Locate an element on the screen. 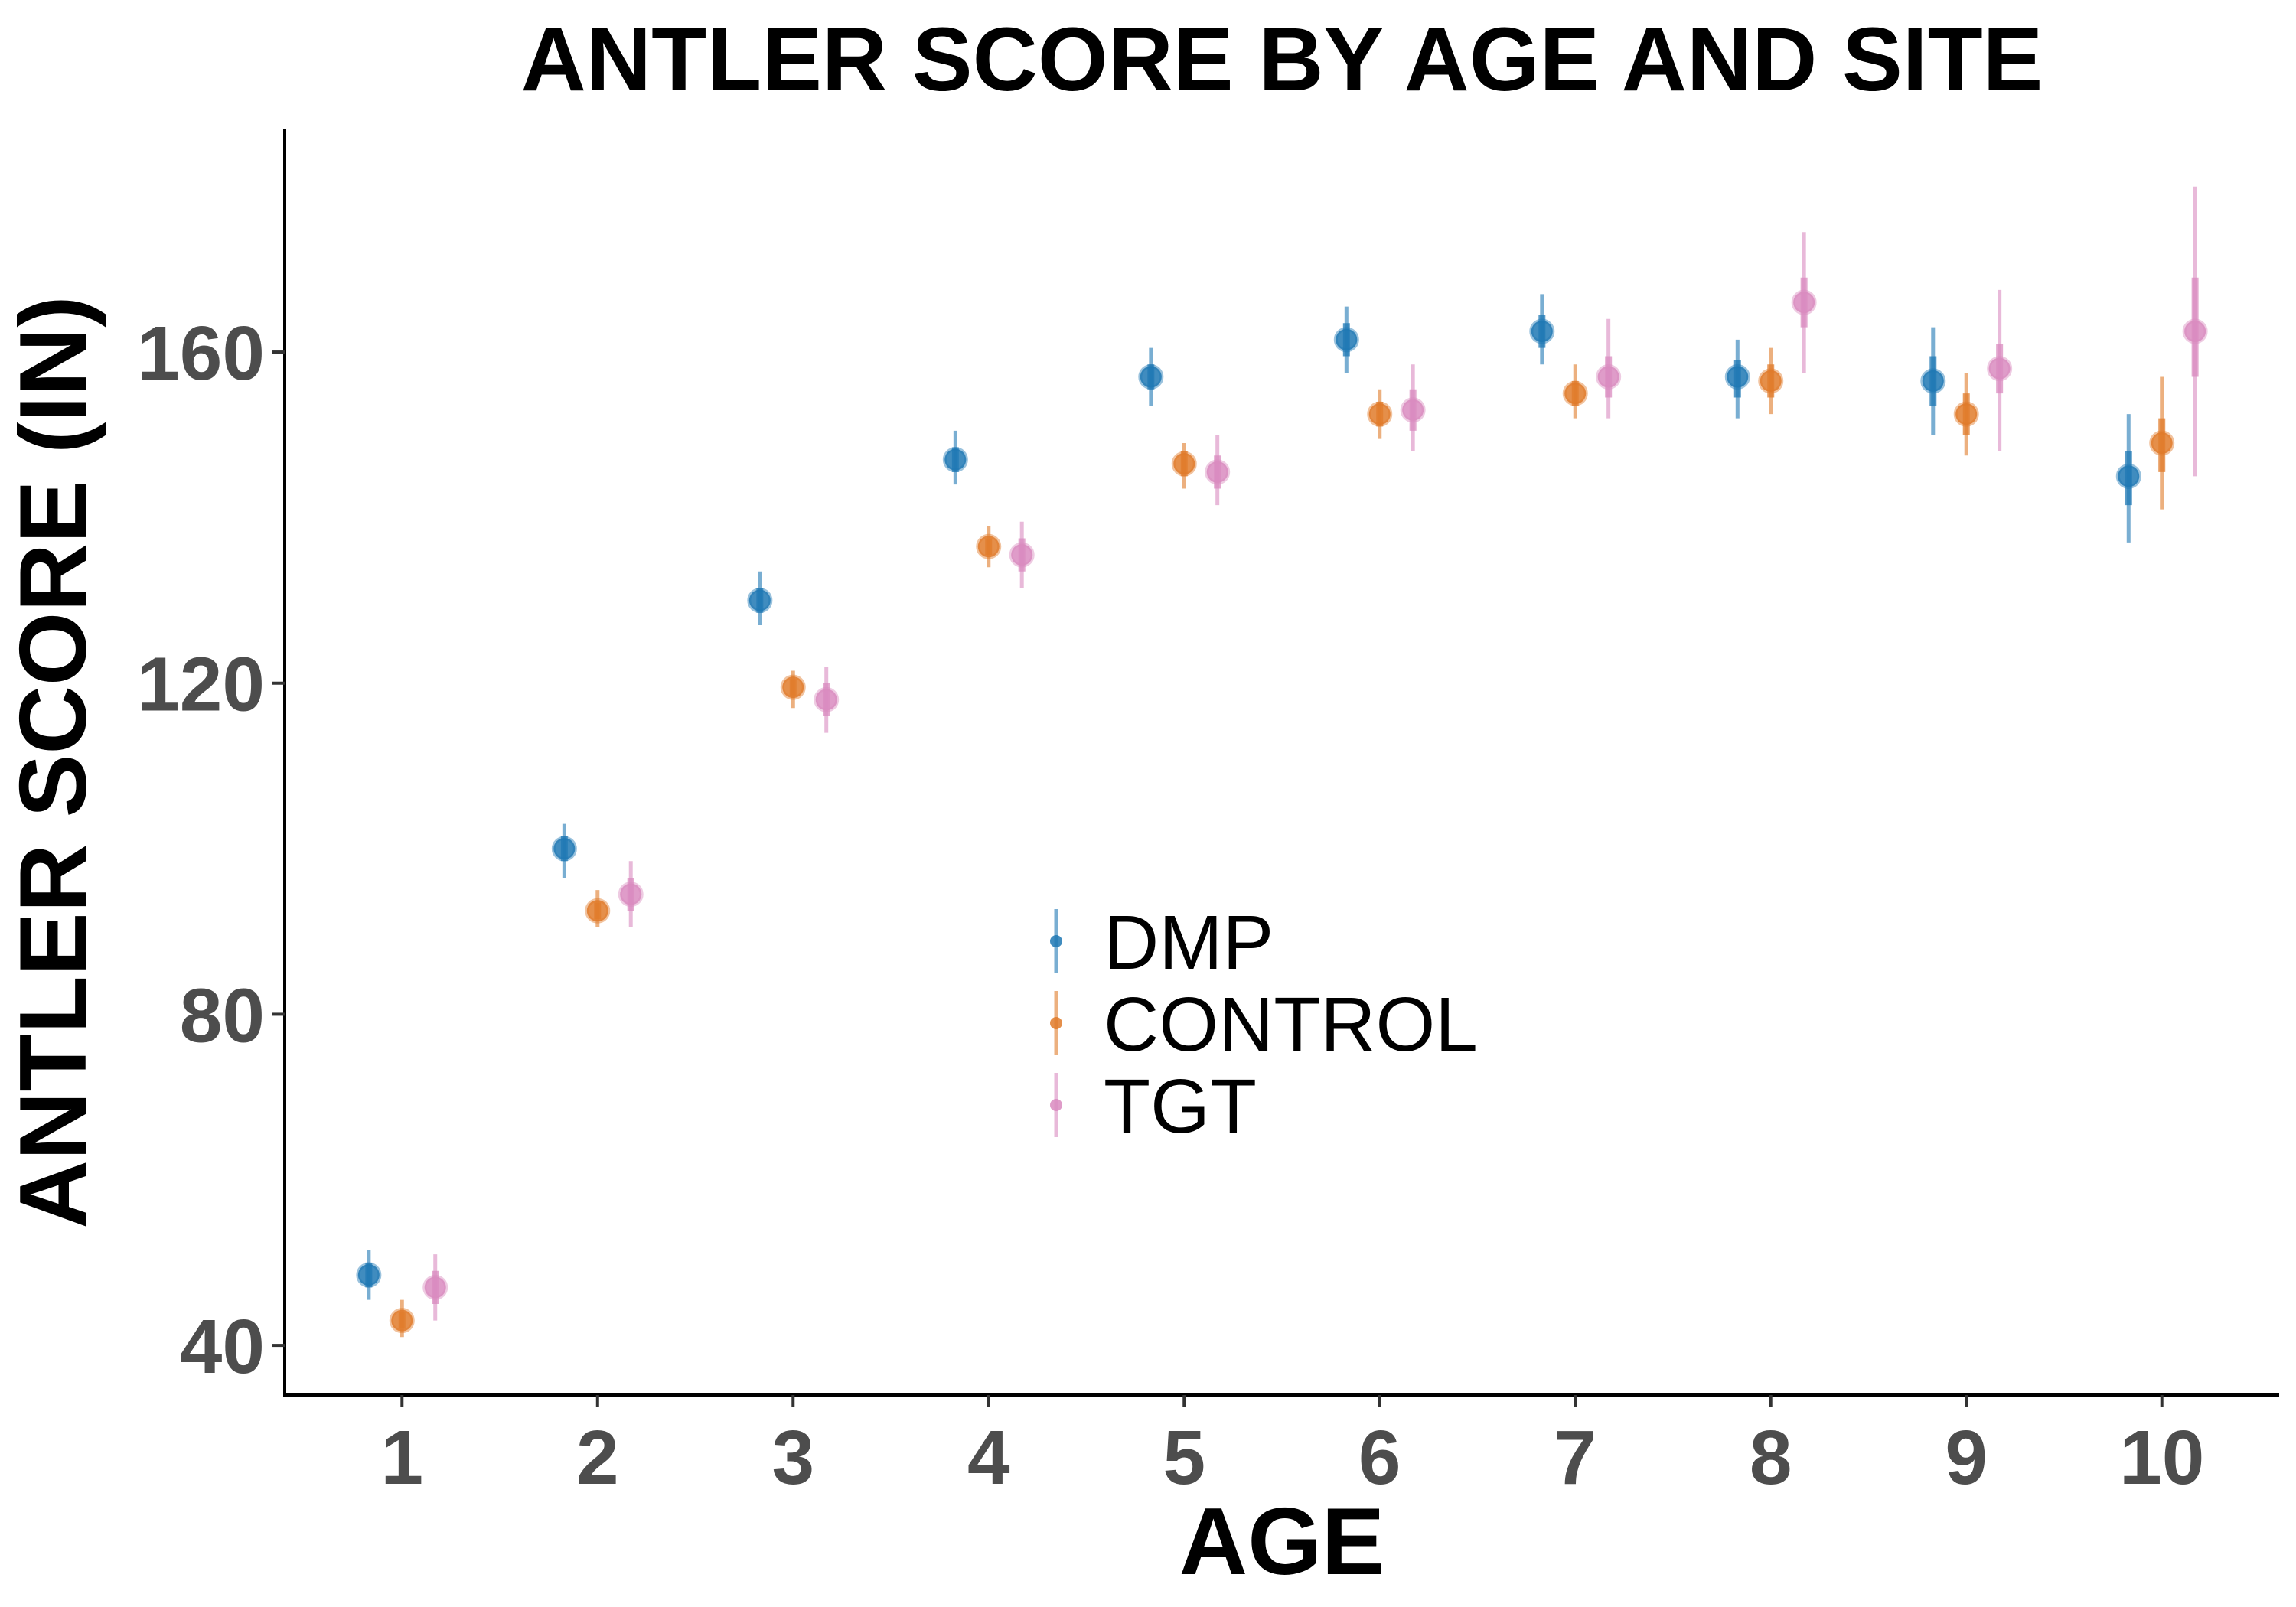 The image size is (2296, 1607). x-tick-label: 9 is located at coordinates (1966, 1458).